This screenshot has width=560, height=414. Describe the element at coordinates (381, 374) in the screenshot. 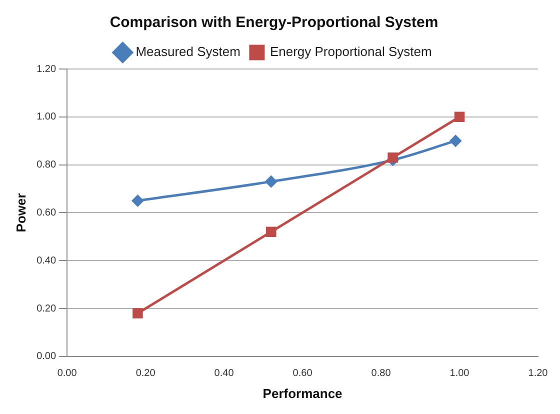

I see `x-tick-label: 0.80` at that location.